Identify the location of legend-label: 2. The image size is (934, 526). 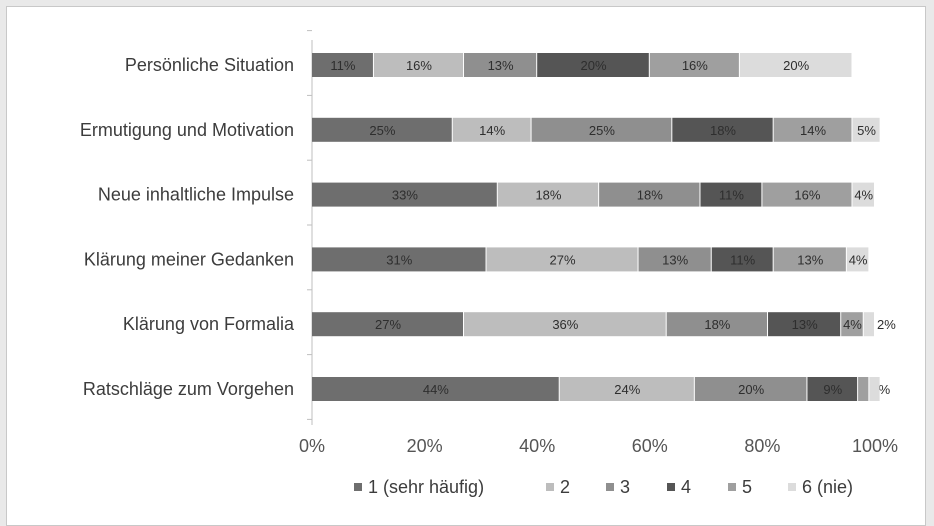
(565, 487).